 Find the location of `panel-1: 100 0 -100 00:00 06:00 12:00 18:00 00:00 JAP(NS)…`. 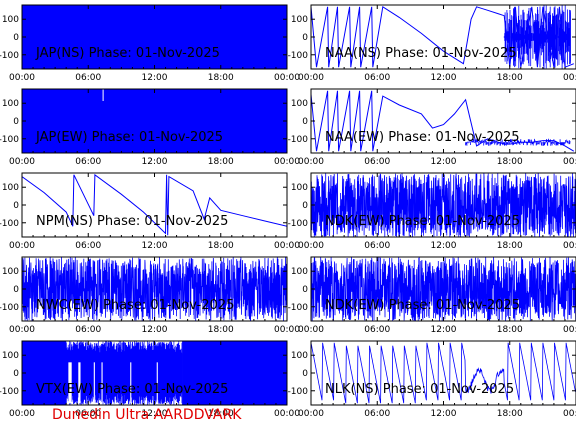

panel-1: 100 0 -100 00:00 06:00 12:00 18:00 00:00 JAP(NS)… is located at coordinates (150, 43).